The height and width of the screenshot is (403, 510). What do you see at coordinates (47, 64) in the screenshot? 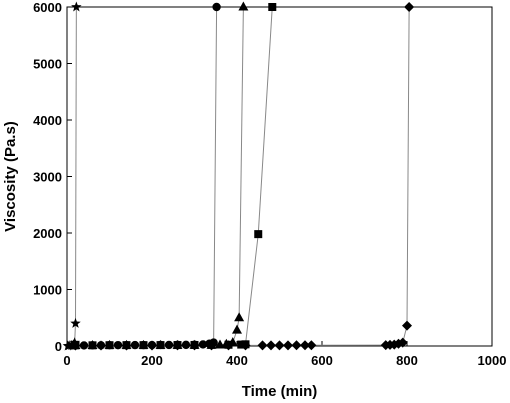
I see `y-tick-label: 5000` at bounding box center [47, 64].